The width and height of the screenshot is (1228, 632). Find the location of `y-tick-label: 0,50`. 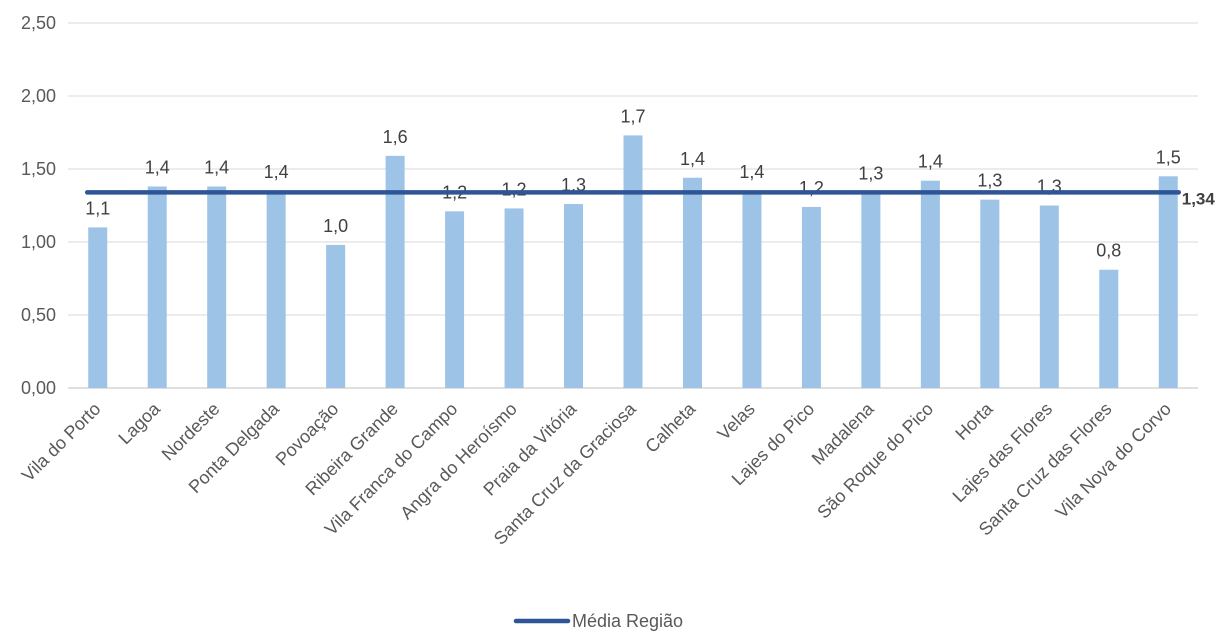

y-tick-label: 0,50 is located at coordinates (38, 315).